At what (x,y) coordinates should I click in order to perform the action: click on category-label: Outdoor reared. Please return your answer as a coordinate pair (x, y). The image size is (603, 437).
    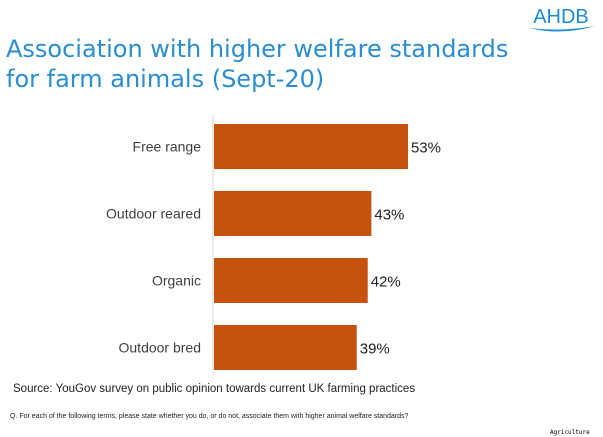
    Looking at the image, I should click on (153, 214).